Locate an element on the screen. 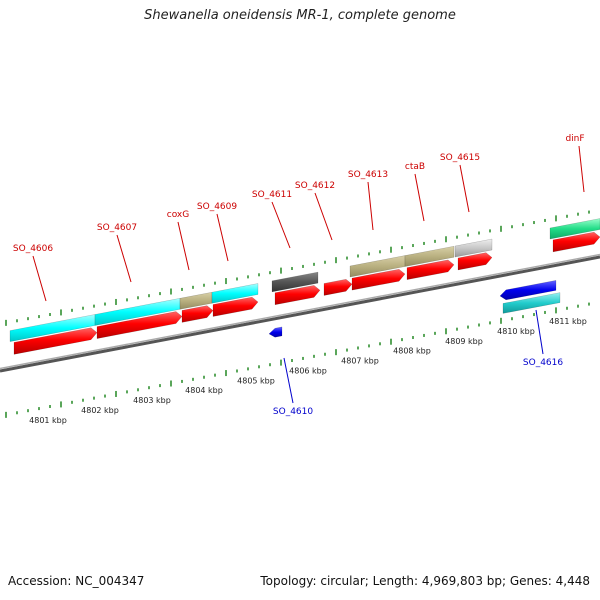 This screenshot has width=600, height=600. scale-label: 4809 kbp is located at coordinates (464, 341).